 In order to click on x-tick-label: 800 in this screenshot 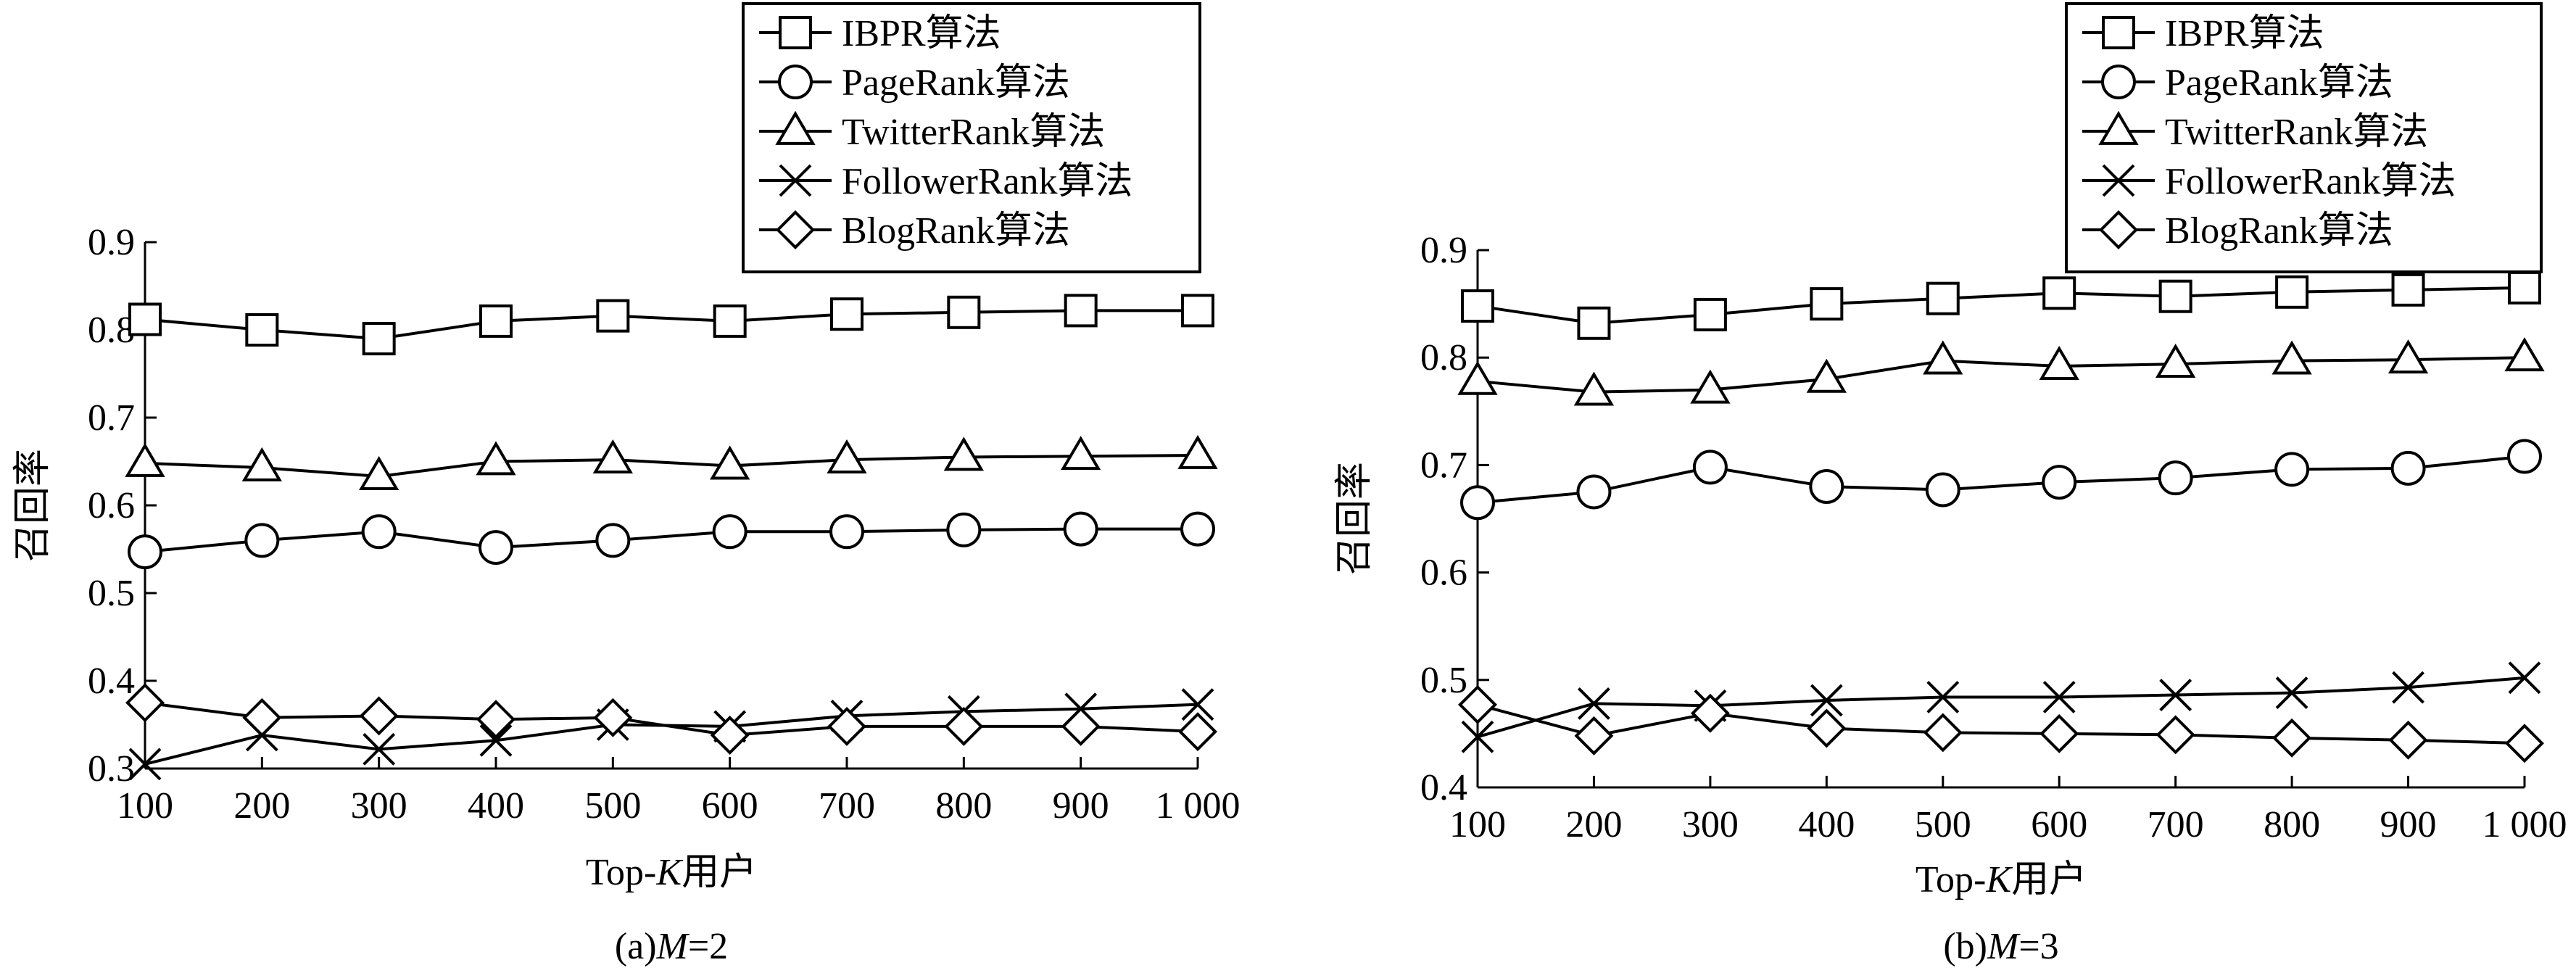, I will do `click(964, 806)`.